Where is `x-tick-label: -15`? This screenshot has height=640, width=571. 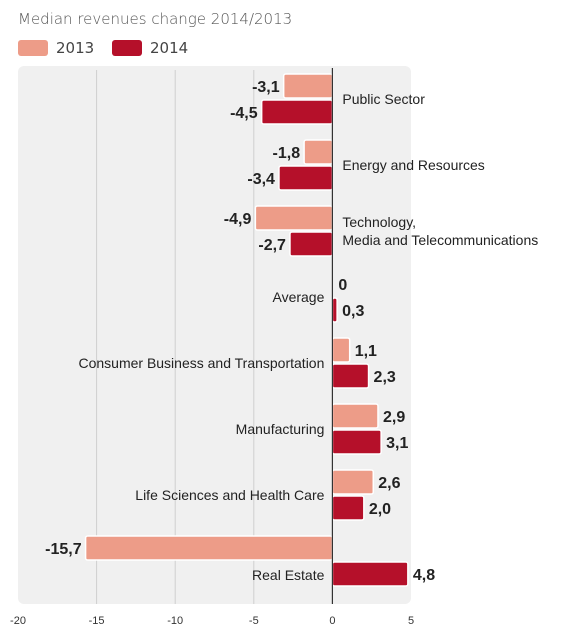 x-tick-label: -15 is located at coordinates (97, 621).